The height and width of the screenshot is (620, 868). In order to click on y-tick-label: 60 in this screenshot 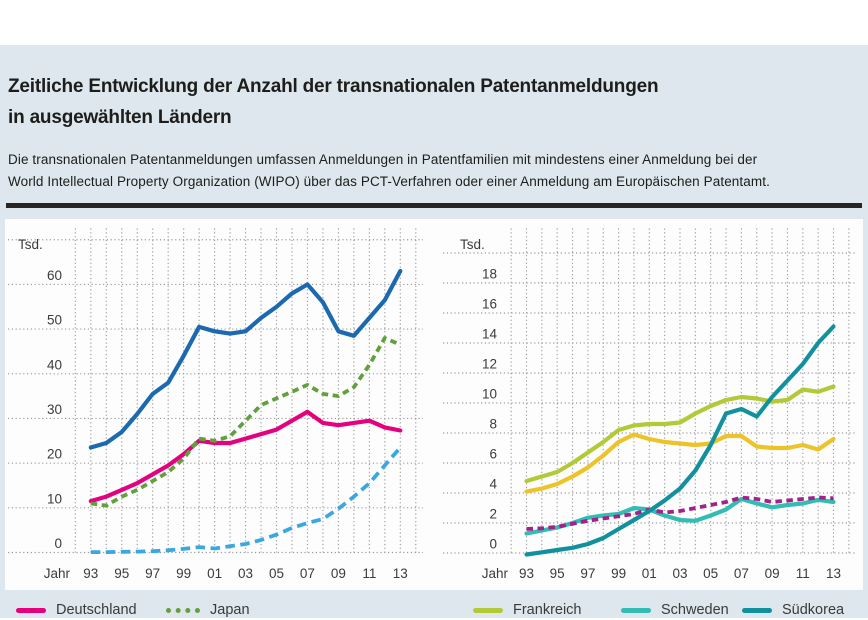, I will do `click(54, 275)`.